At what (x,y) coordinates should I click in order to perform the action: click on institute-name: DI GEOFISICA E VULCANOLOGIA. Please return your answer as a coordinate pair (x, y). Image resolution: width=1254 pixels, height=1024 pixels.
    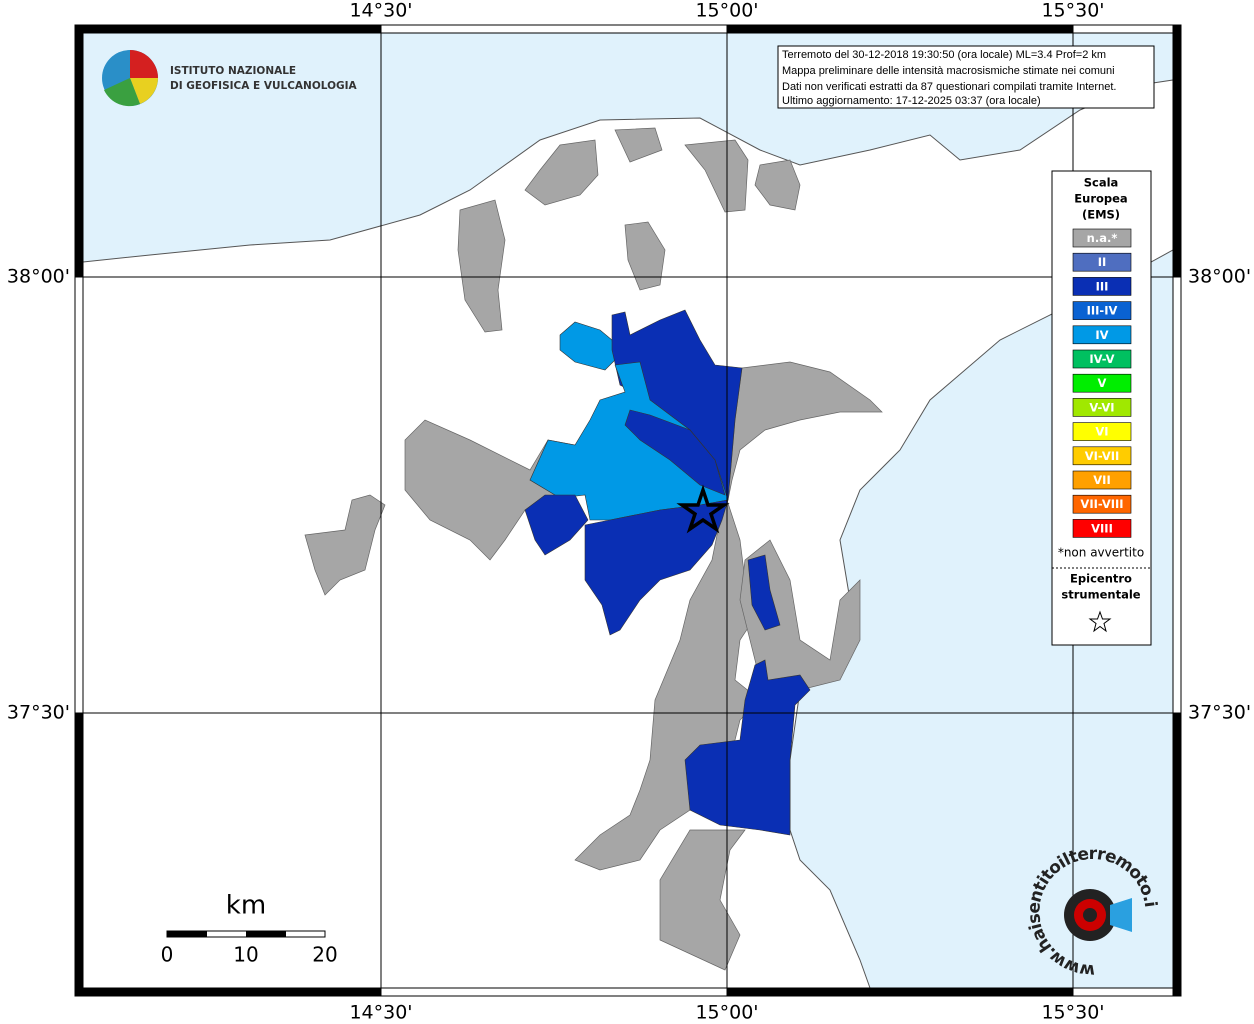
    Looking at the image, I should click on (264, 86).